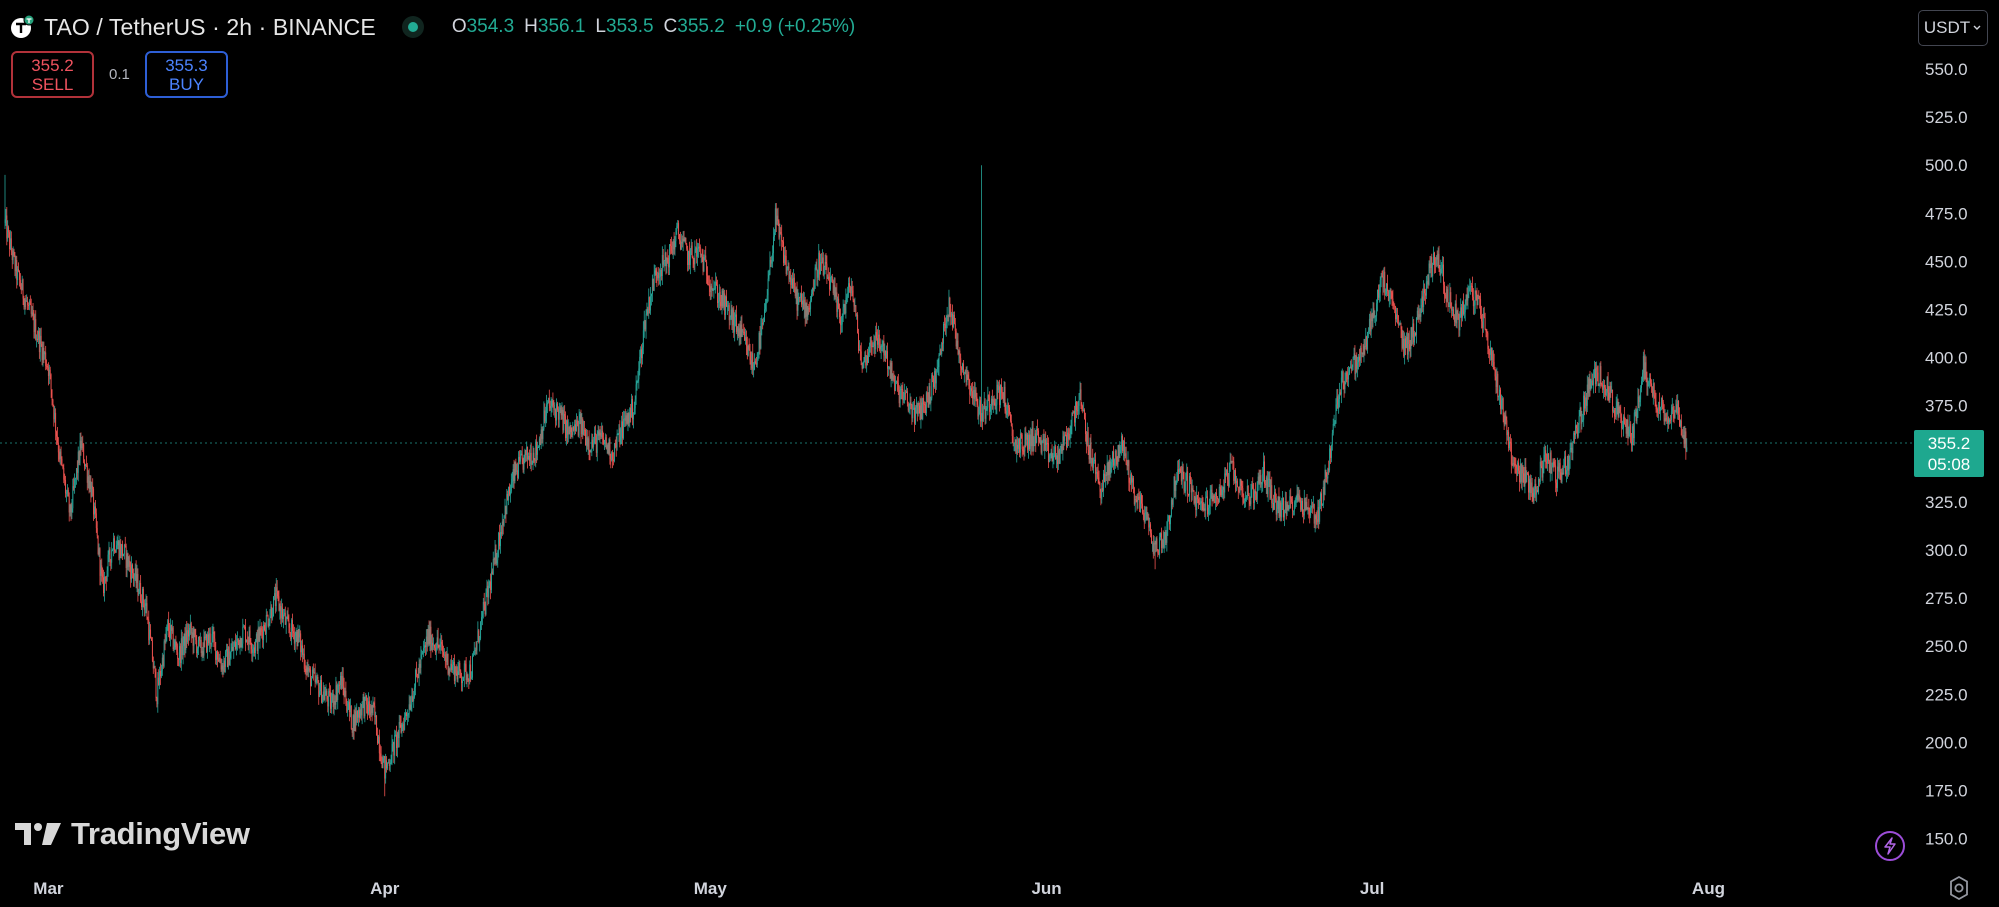  Describe the element at coordinates (1953, 28) in the screenshot. I see `currency-select: USDT` at that location.